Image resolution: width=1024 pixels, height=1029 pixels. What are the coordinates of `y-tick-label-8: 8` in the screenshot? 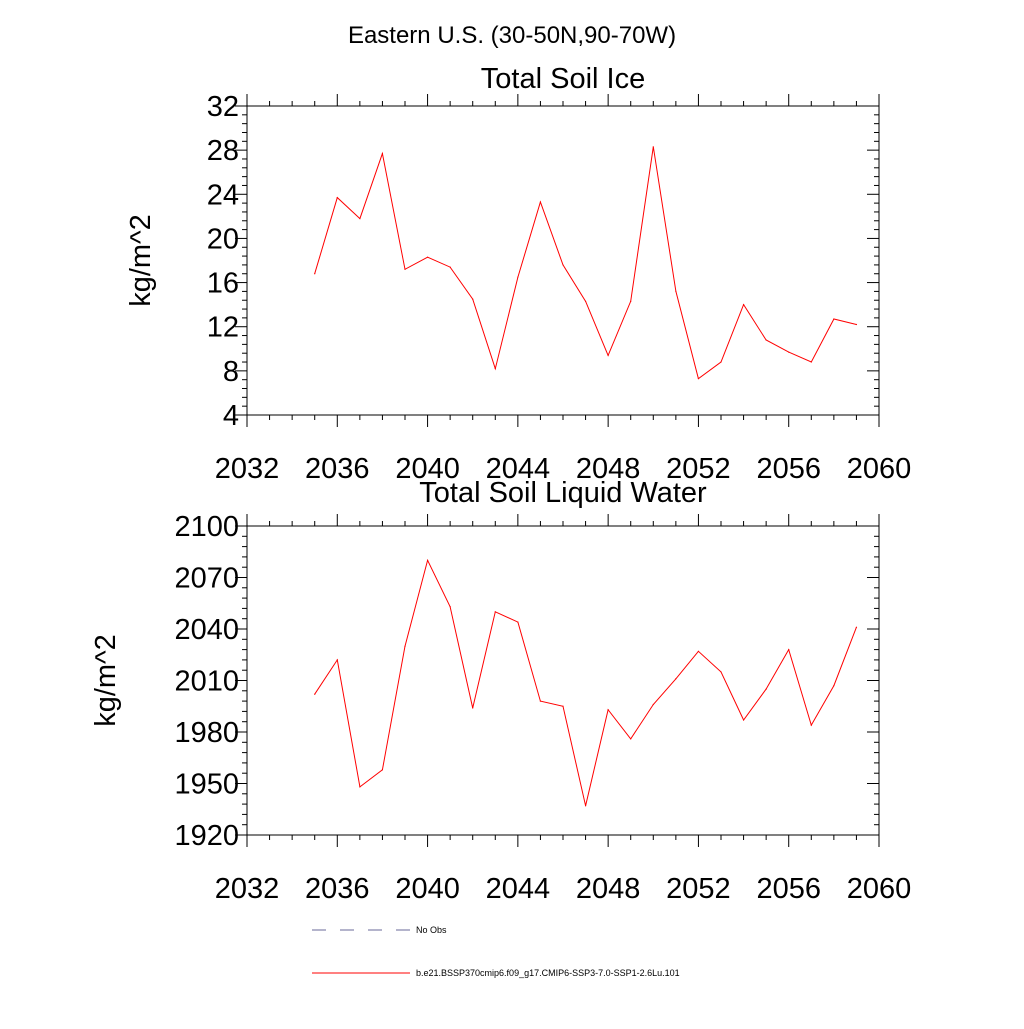 It's located at (231, 372).